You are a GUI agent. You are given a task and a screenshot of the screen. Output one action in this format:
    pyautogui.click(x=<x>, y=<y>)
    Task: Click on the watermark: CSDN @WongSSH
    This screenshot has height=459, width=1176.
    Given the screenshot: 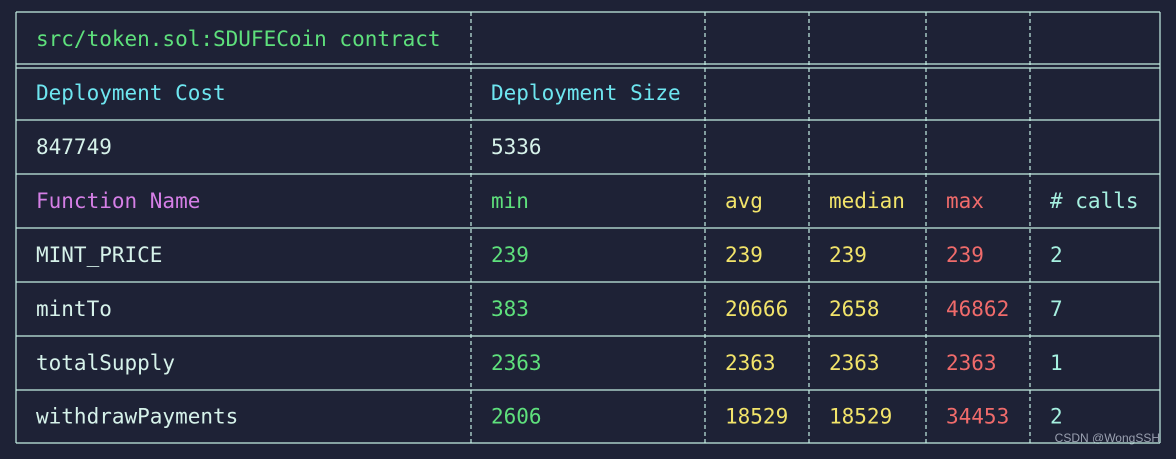 What is the action you would take?
    pyautogui.click(x=1107, y=438)
    